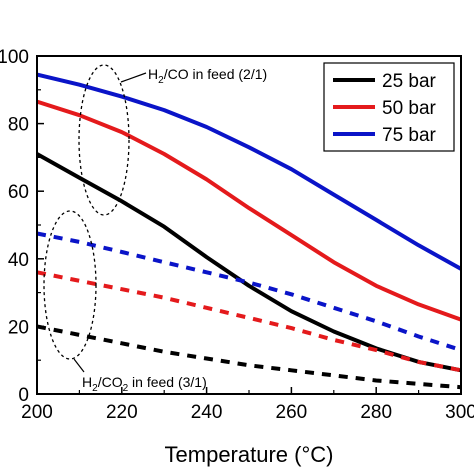  What do you see at coordinates (409, 108) in the screenshot?
I see `legend-label-50-bar: 50 bar` at bounding box center [409, 108].